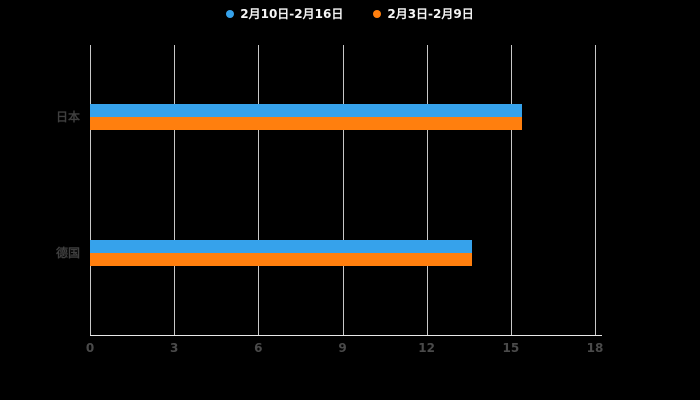 The image size is (700, 400). Describe the element at coordinates (67, 117) in the screenshot. I see `y-axis-label-japan: 日本` at that location.